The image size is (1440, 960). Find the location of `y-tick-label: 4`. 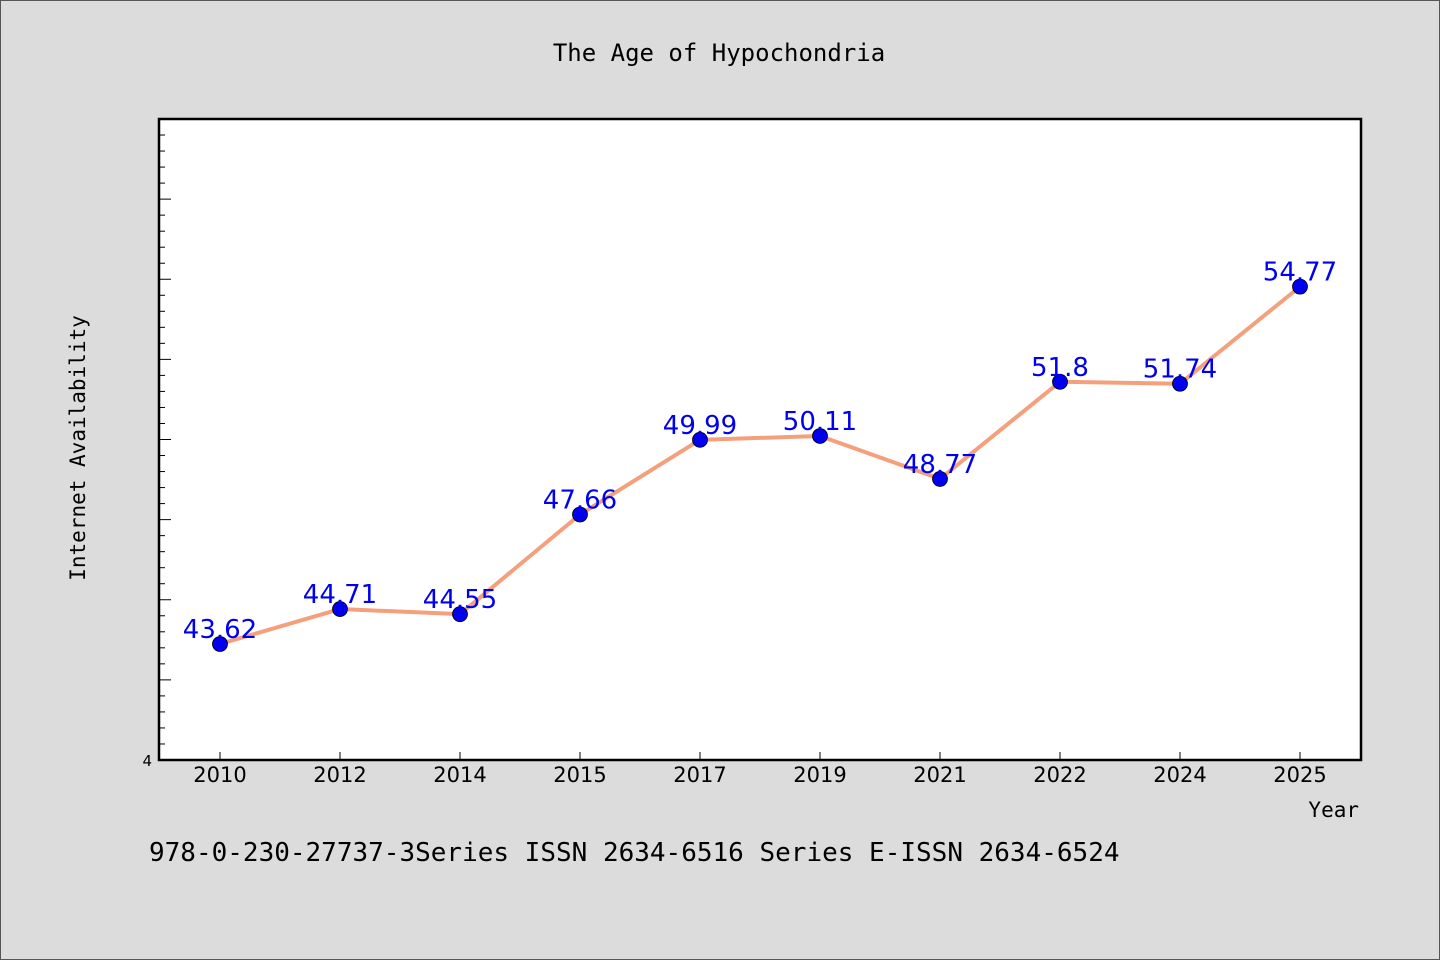

y-tick-label: 4 is located at coordinates (147, 761).